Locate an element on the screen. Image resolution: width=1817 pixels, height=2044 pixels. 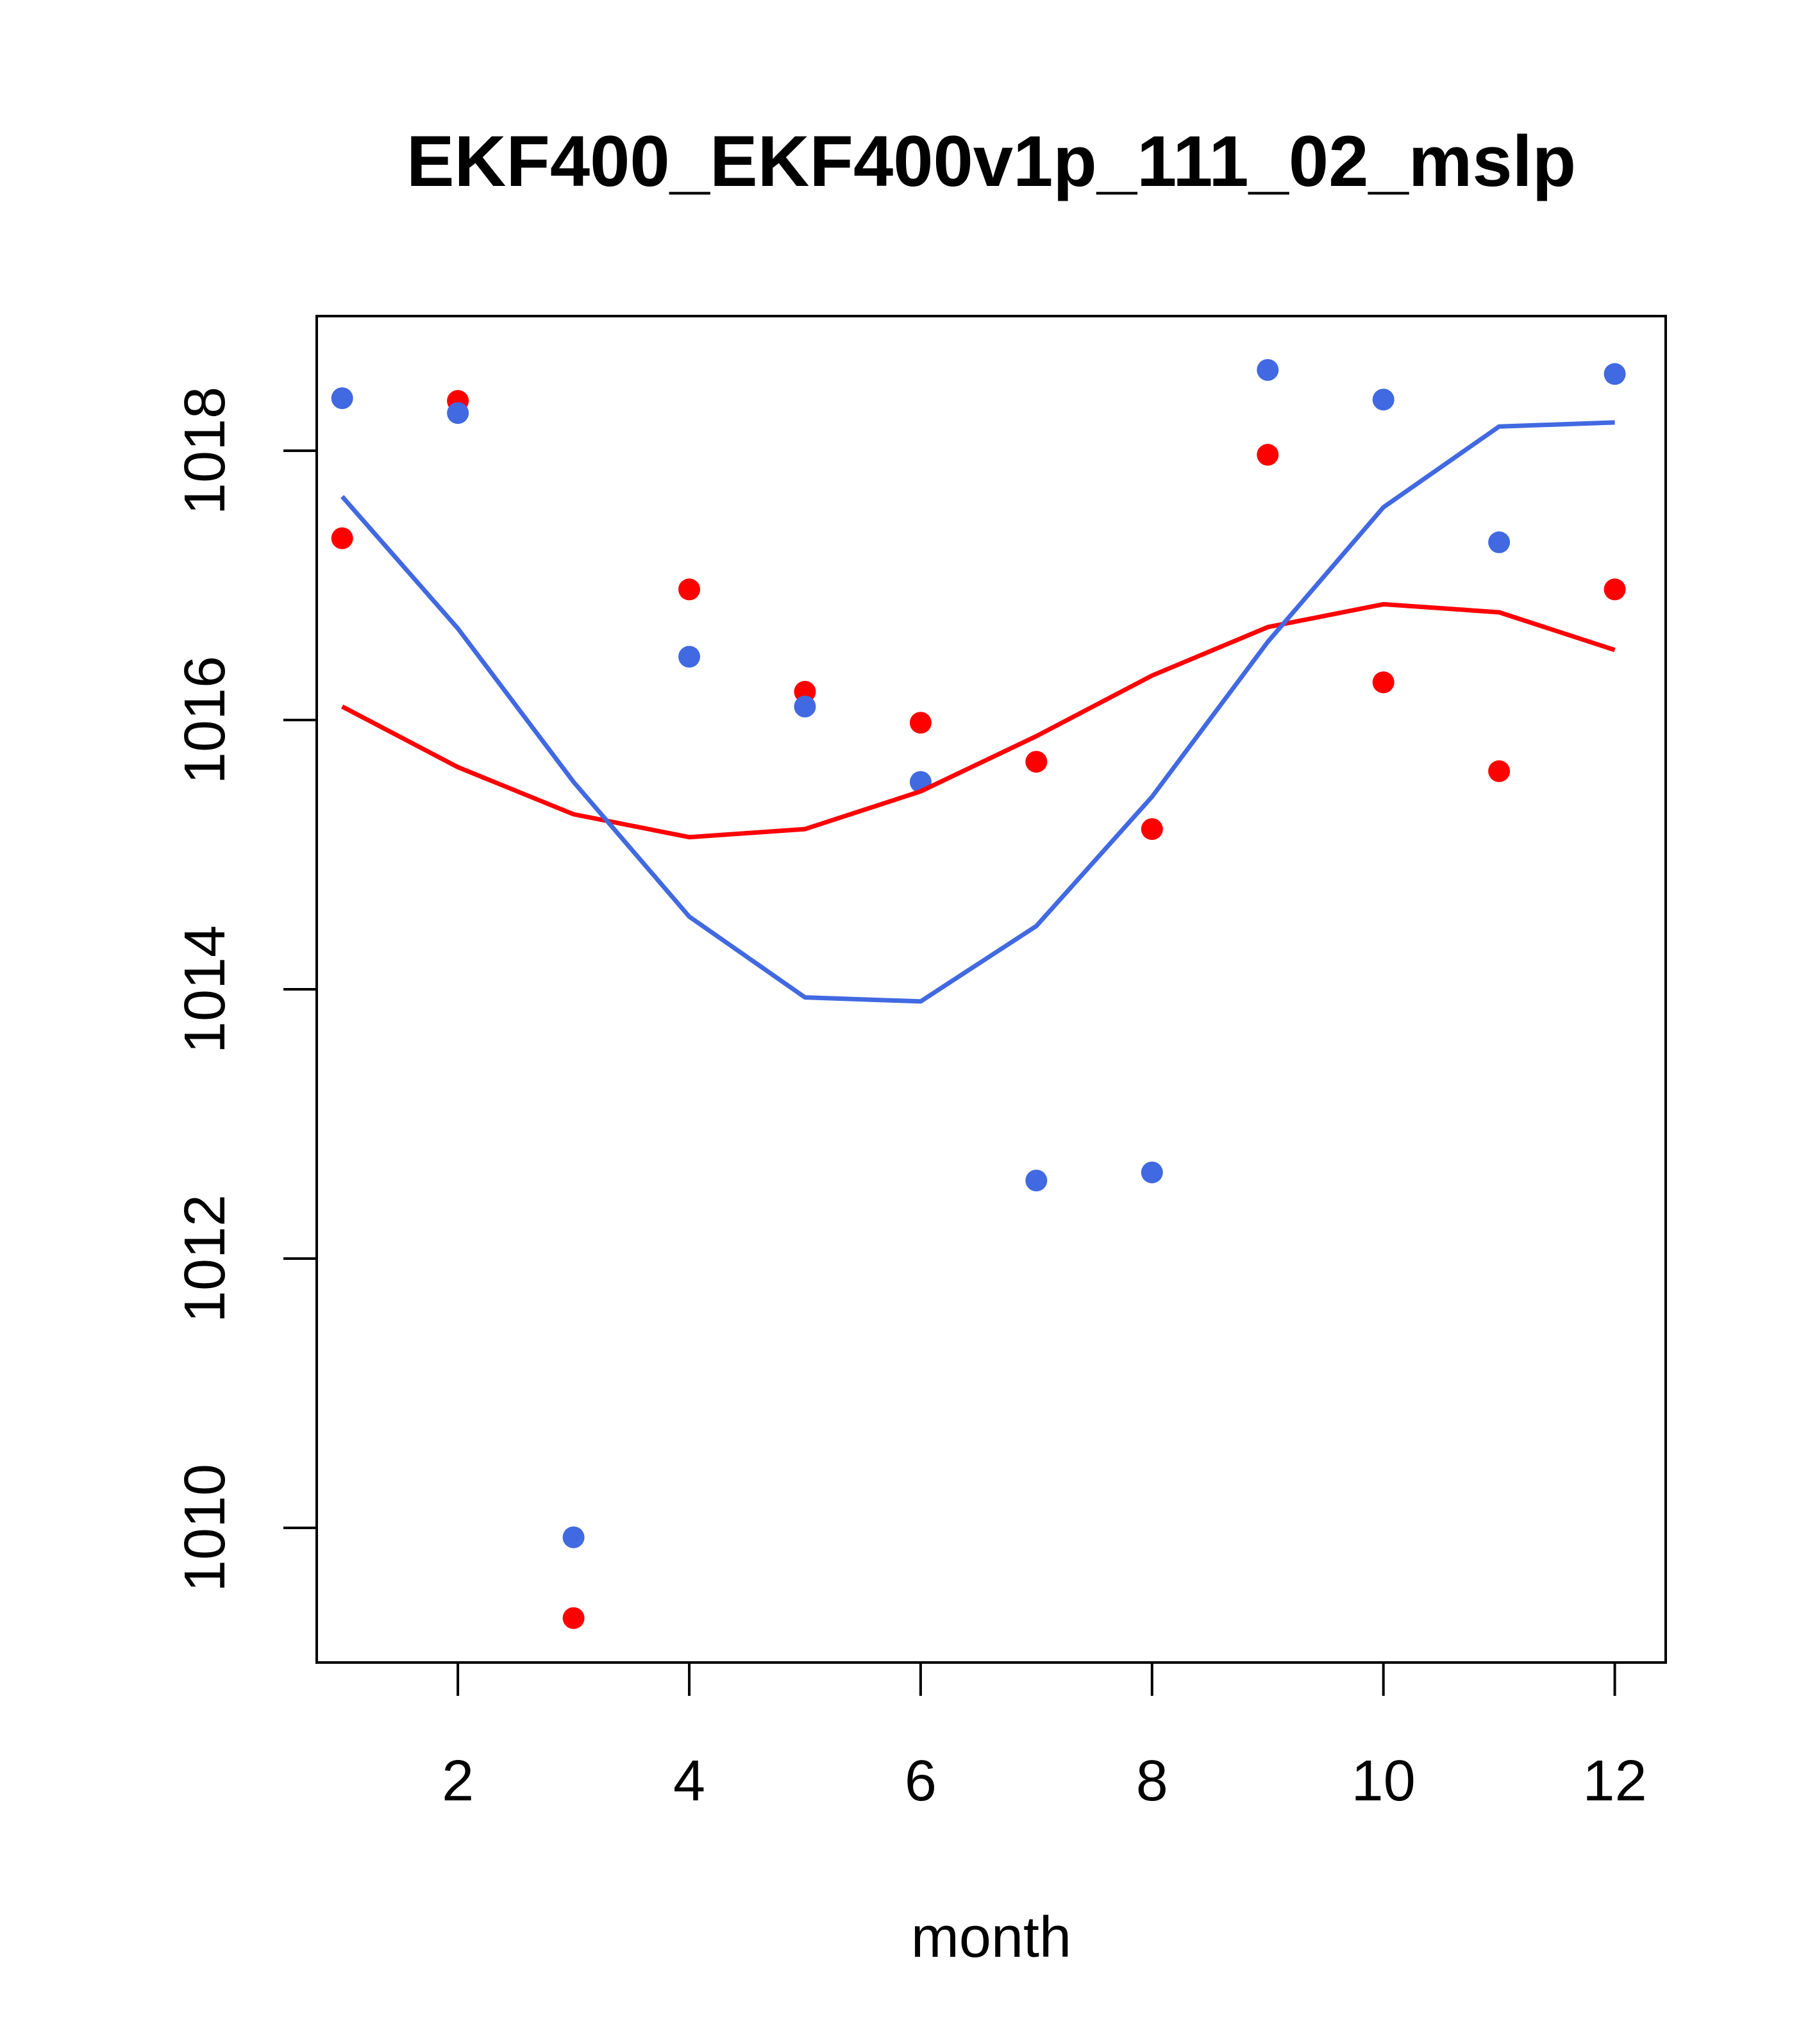
x-axis-label: month is located at coordinates (991, 1938).